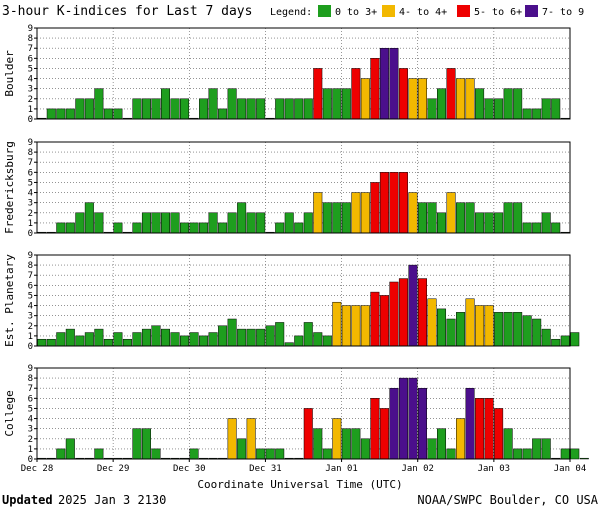 This screenshot has height=510, width=600. I want to click on x-tick-label: Dec 31, so click(265, 469).